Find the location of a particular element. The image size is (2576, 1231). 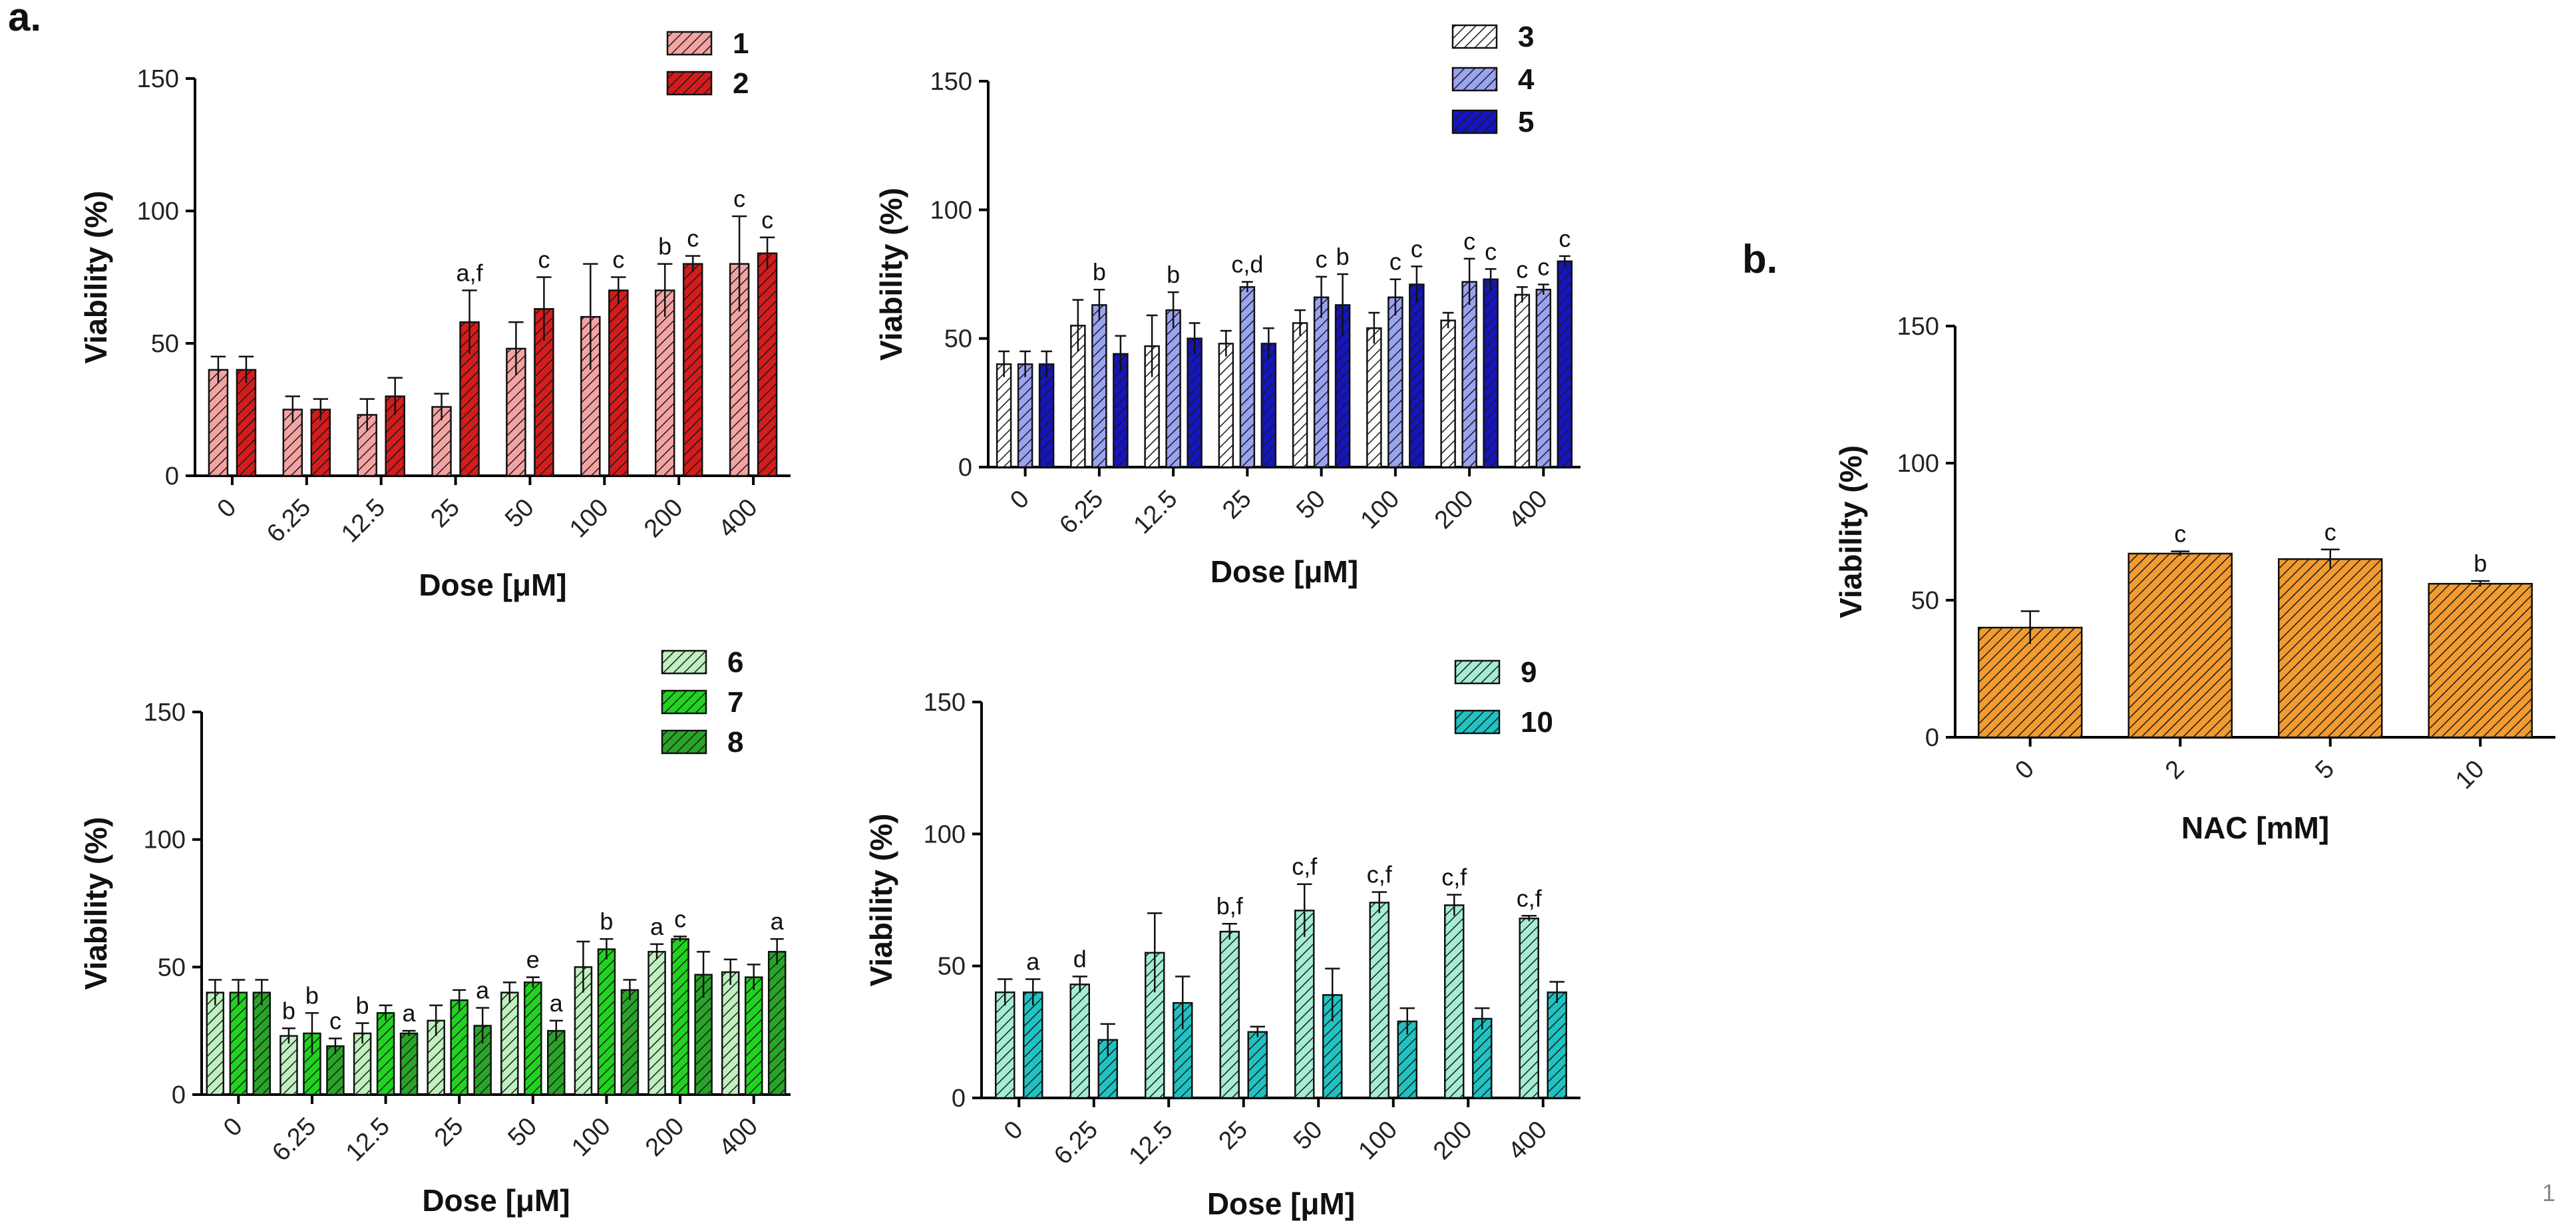

y-axis-title: Viability (%) is located at coordinates (891, 274).